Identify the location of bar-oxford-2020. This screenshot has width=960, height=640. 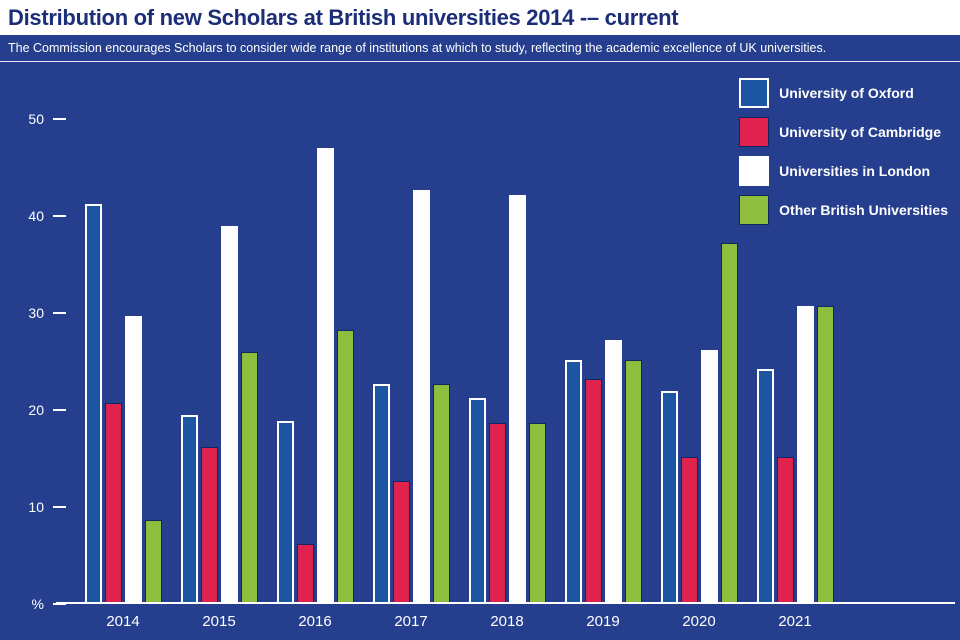
(669, 496).